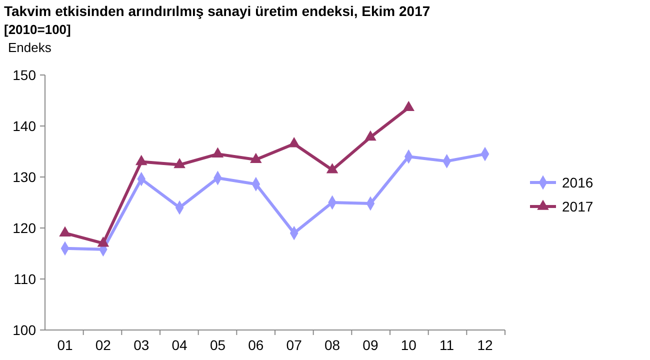  Describe the element at coordinates (332, 345) in the screenshot. I see `x-tick-label: 08` at that location.